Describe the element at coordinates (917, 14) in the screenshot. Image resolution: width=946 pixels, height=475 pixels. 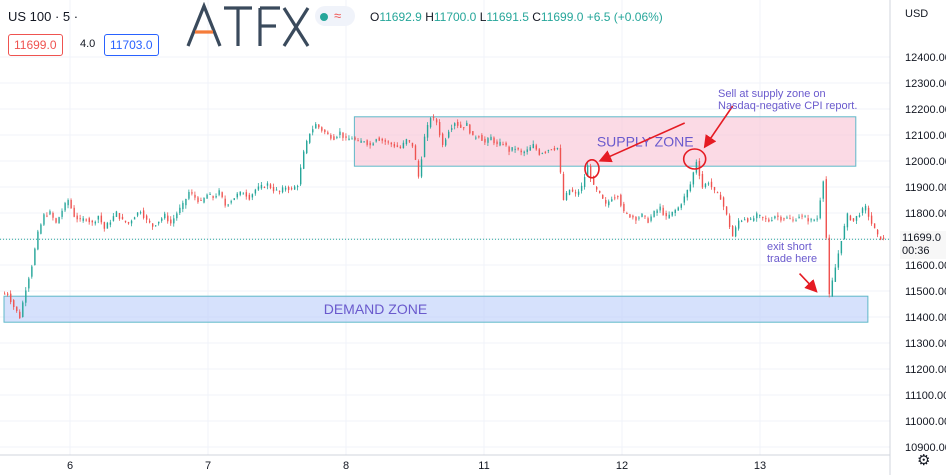
I see `currency-label: USD` at that location.